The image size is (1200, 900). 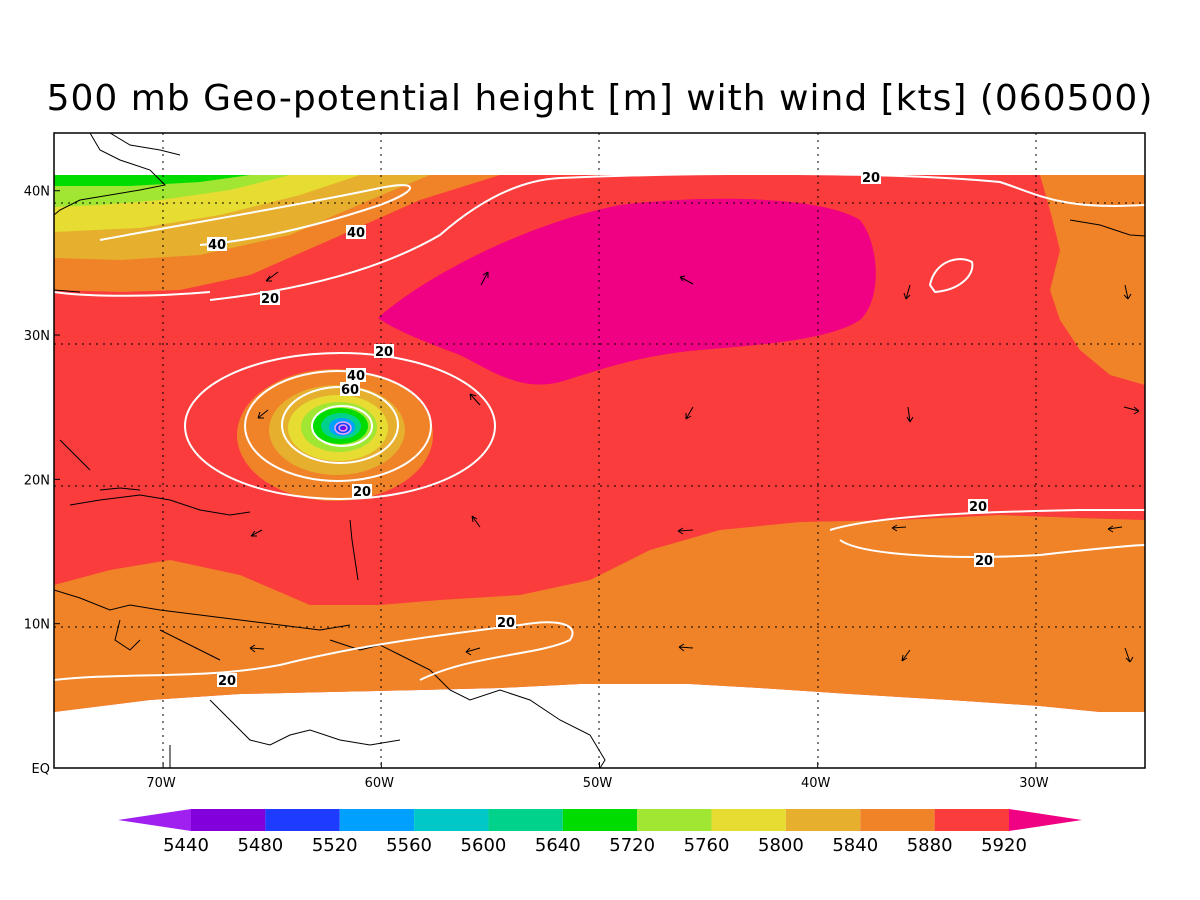 I want to click on lon-tick-label: 70W, so click(x=161, y=783).